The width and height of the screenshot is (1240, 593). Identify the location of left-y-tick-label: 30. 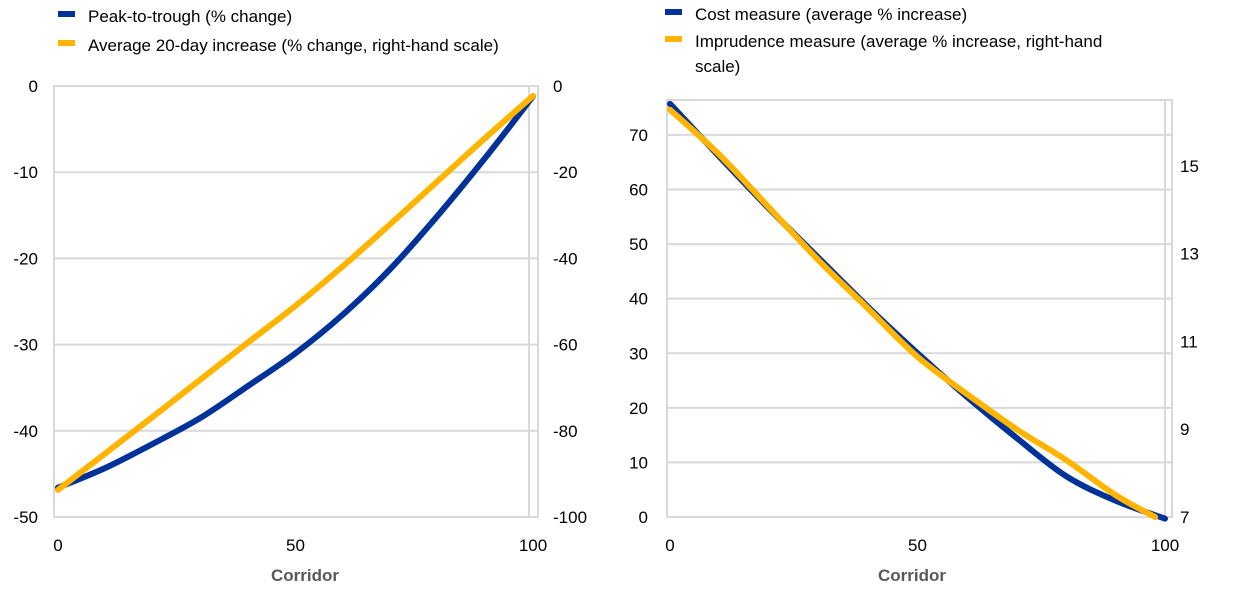
(638, 353).